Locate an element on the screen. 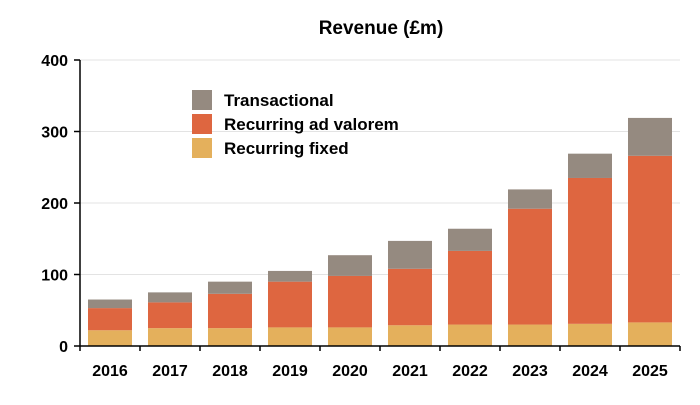  x-tick-label: 2017 is located at coordinates (170, 371).